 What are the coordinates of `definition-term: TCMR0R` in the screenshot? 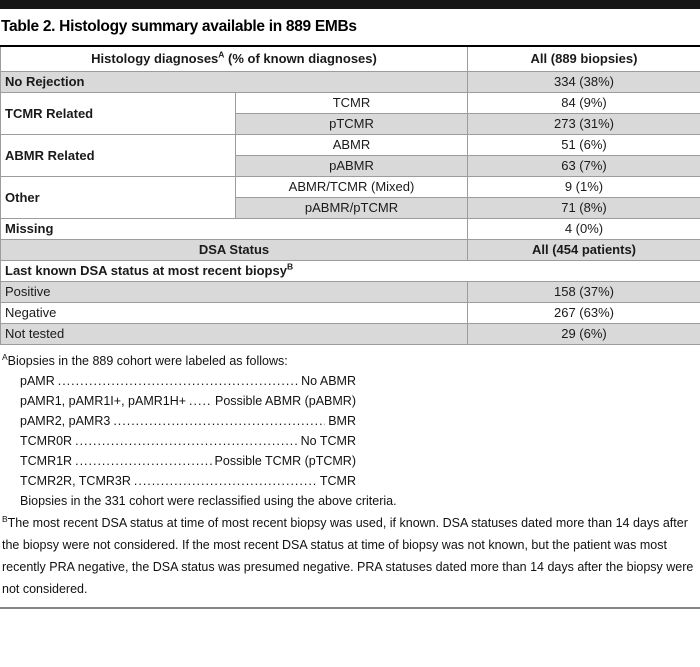 It's located at (46, 441).